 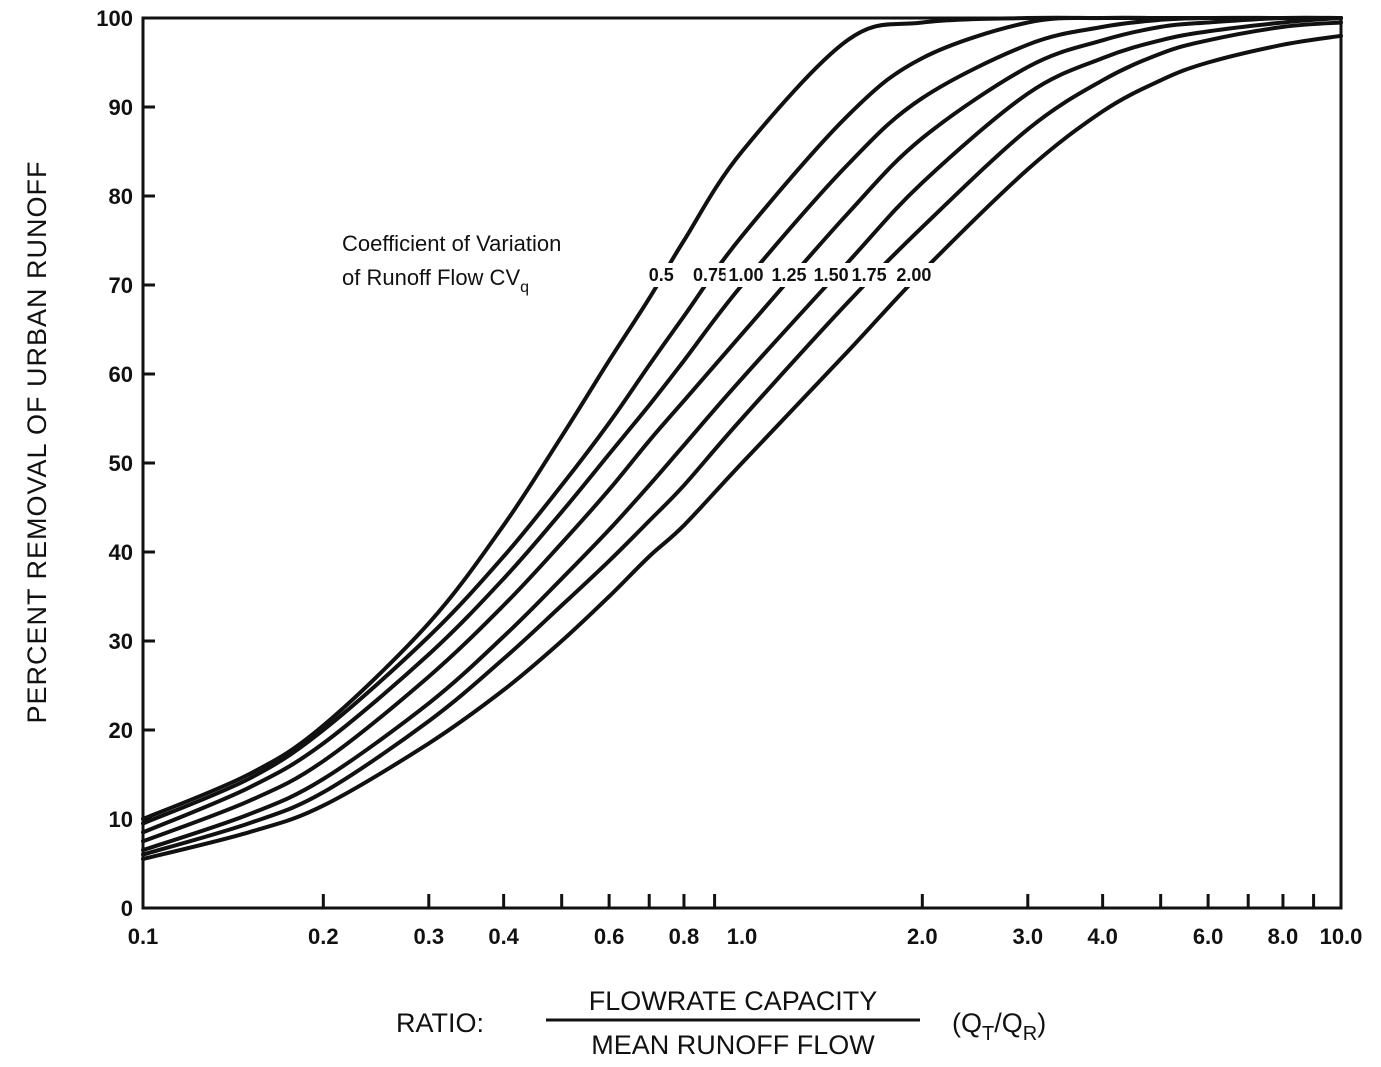 What do you see at coordinates (988, 1034) in the screenshot?
I see `ratio-sub-t: T` at bounding box center [988, 1034].